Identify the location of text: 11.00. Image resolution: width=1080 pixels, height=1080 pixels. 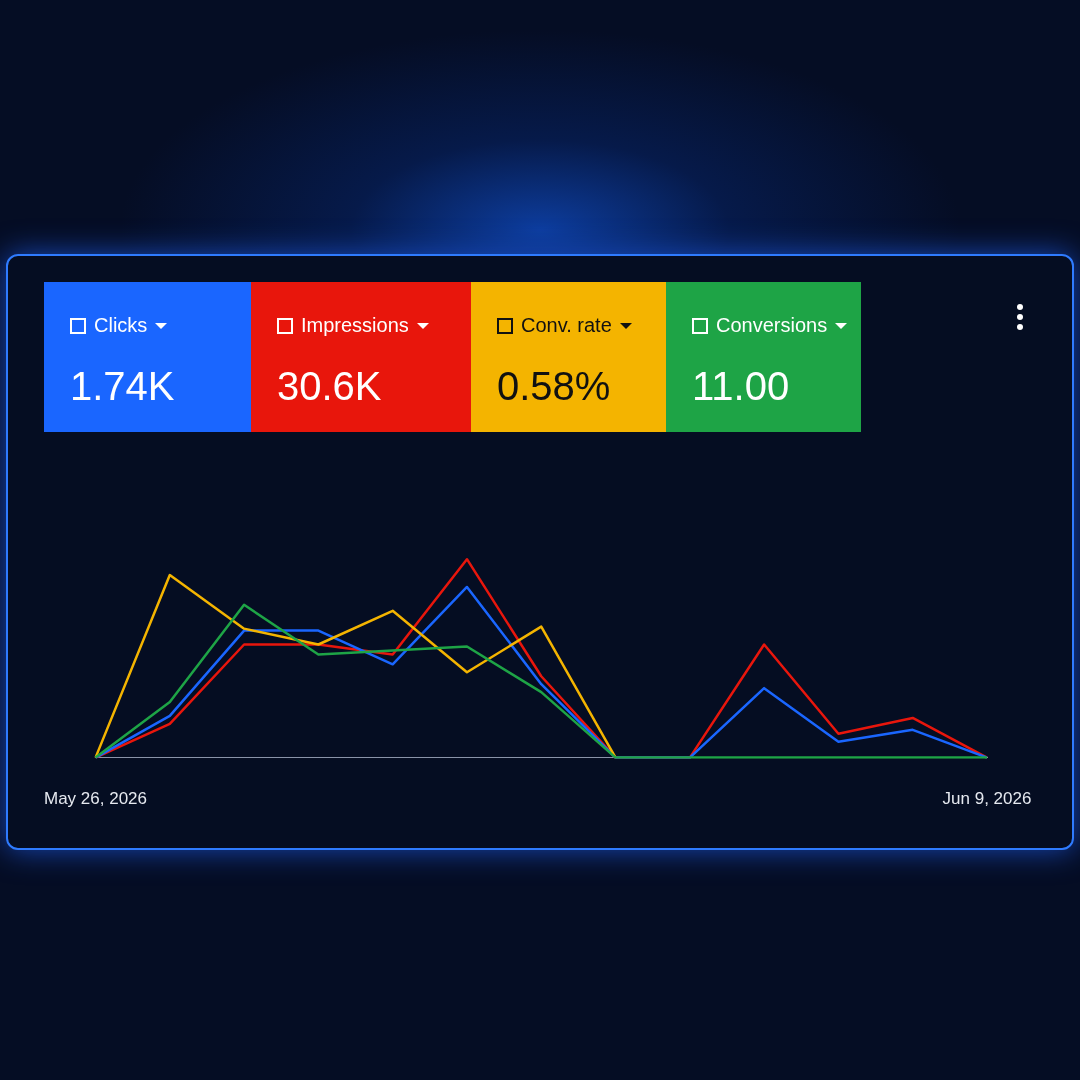
(741, 386).